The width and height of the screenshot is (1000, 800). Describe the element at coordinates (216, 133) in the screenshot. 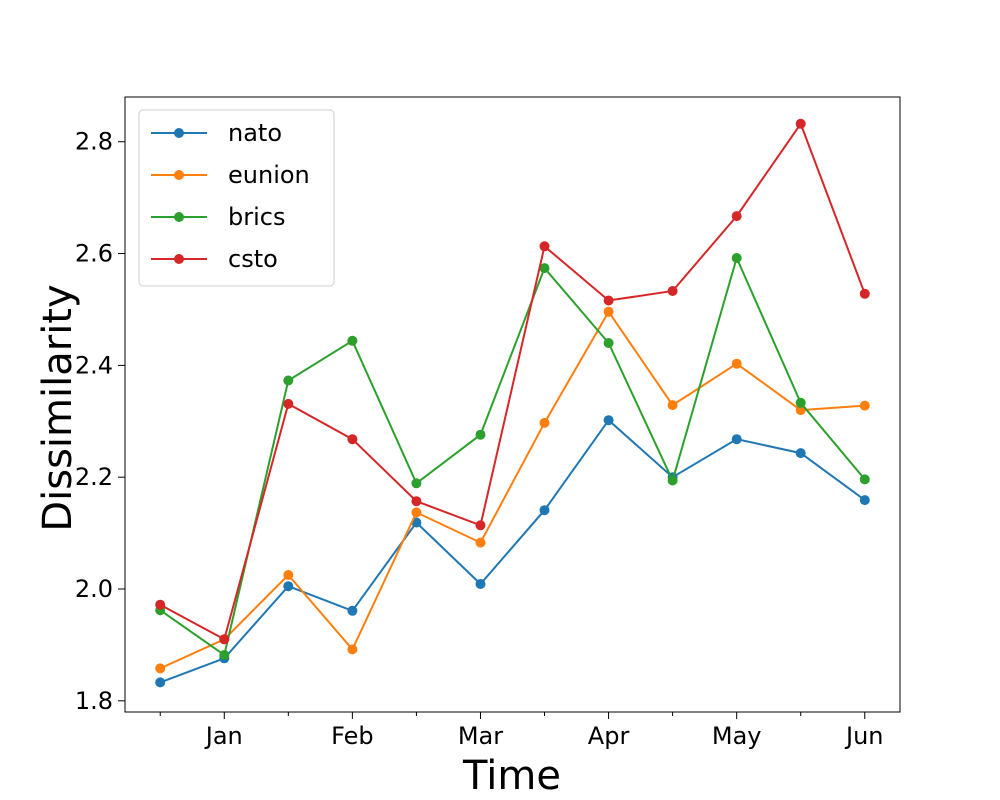

I see `legend-entry-nato: nato` at that location.